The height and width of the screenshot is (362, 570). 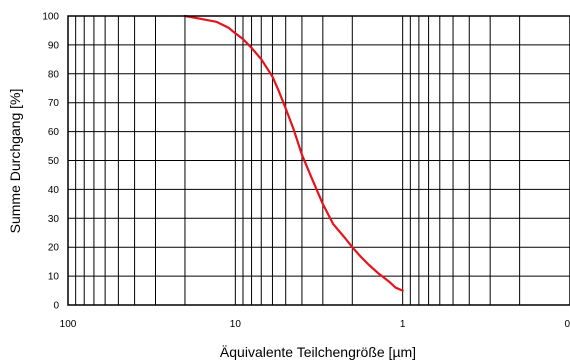 What do you see at coordinates (567, 324) in the screenshot?
I see `x-tick-label: 0` at bounding box center [567, 324].